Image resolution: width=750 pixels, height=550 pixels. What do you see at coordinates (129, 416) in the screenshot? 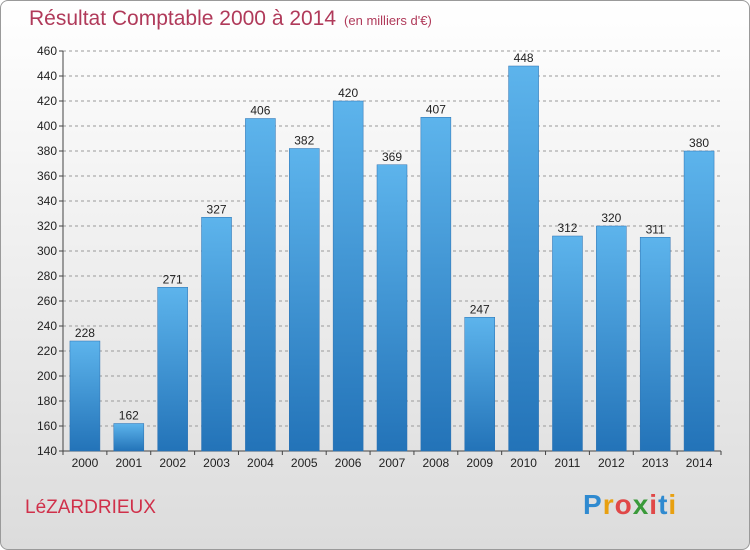
I see `value-label-2001: 162` at bounding box center [129, 416].